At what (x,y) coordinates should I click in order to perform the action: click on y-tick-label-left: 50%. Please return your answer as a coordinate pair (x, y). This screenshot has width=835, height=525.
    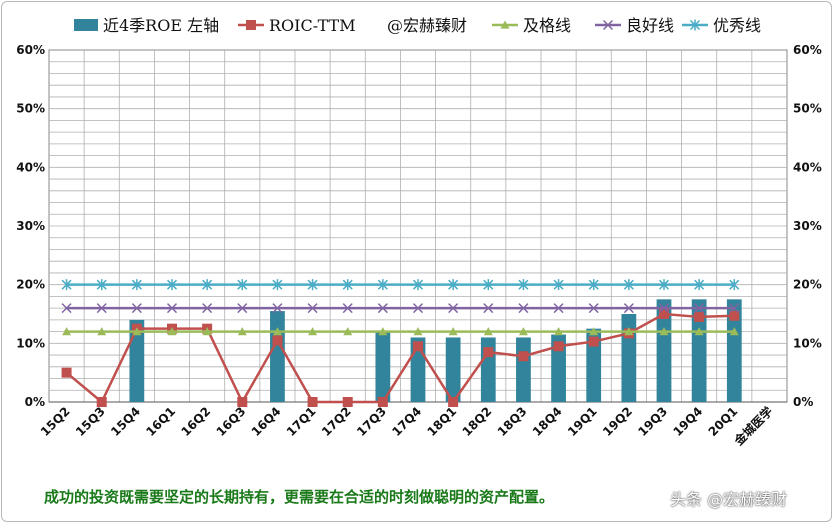
    Looking at the image, I should click on (30, 109).